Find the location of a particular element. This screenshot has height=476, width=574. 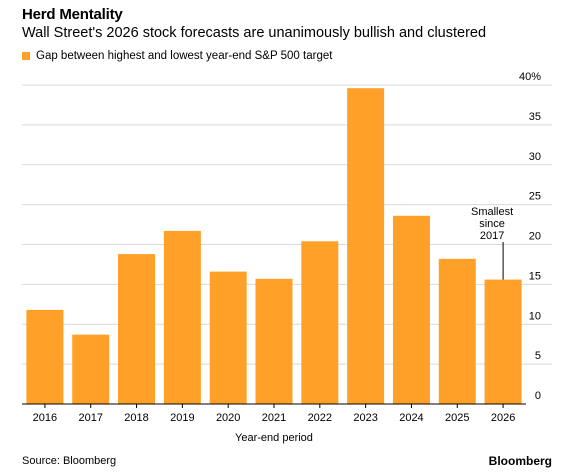

y-tick-label: 30 is located at coordinates (535, 157).